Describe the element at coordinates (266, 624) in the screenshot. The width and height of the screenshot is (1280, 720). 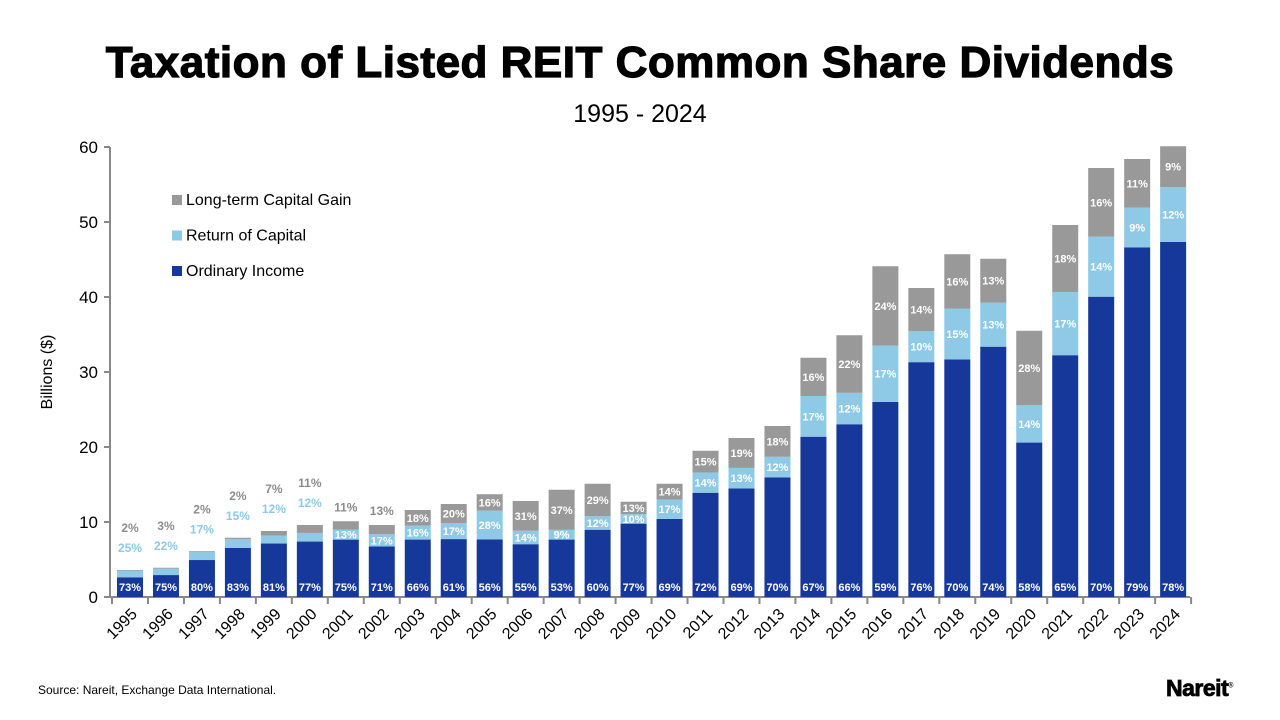
I see `x-tick-label: 1999` at that location.